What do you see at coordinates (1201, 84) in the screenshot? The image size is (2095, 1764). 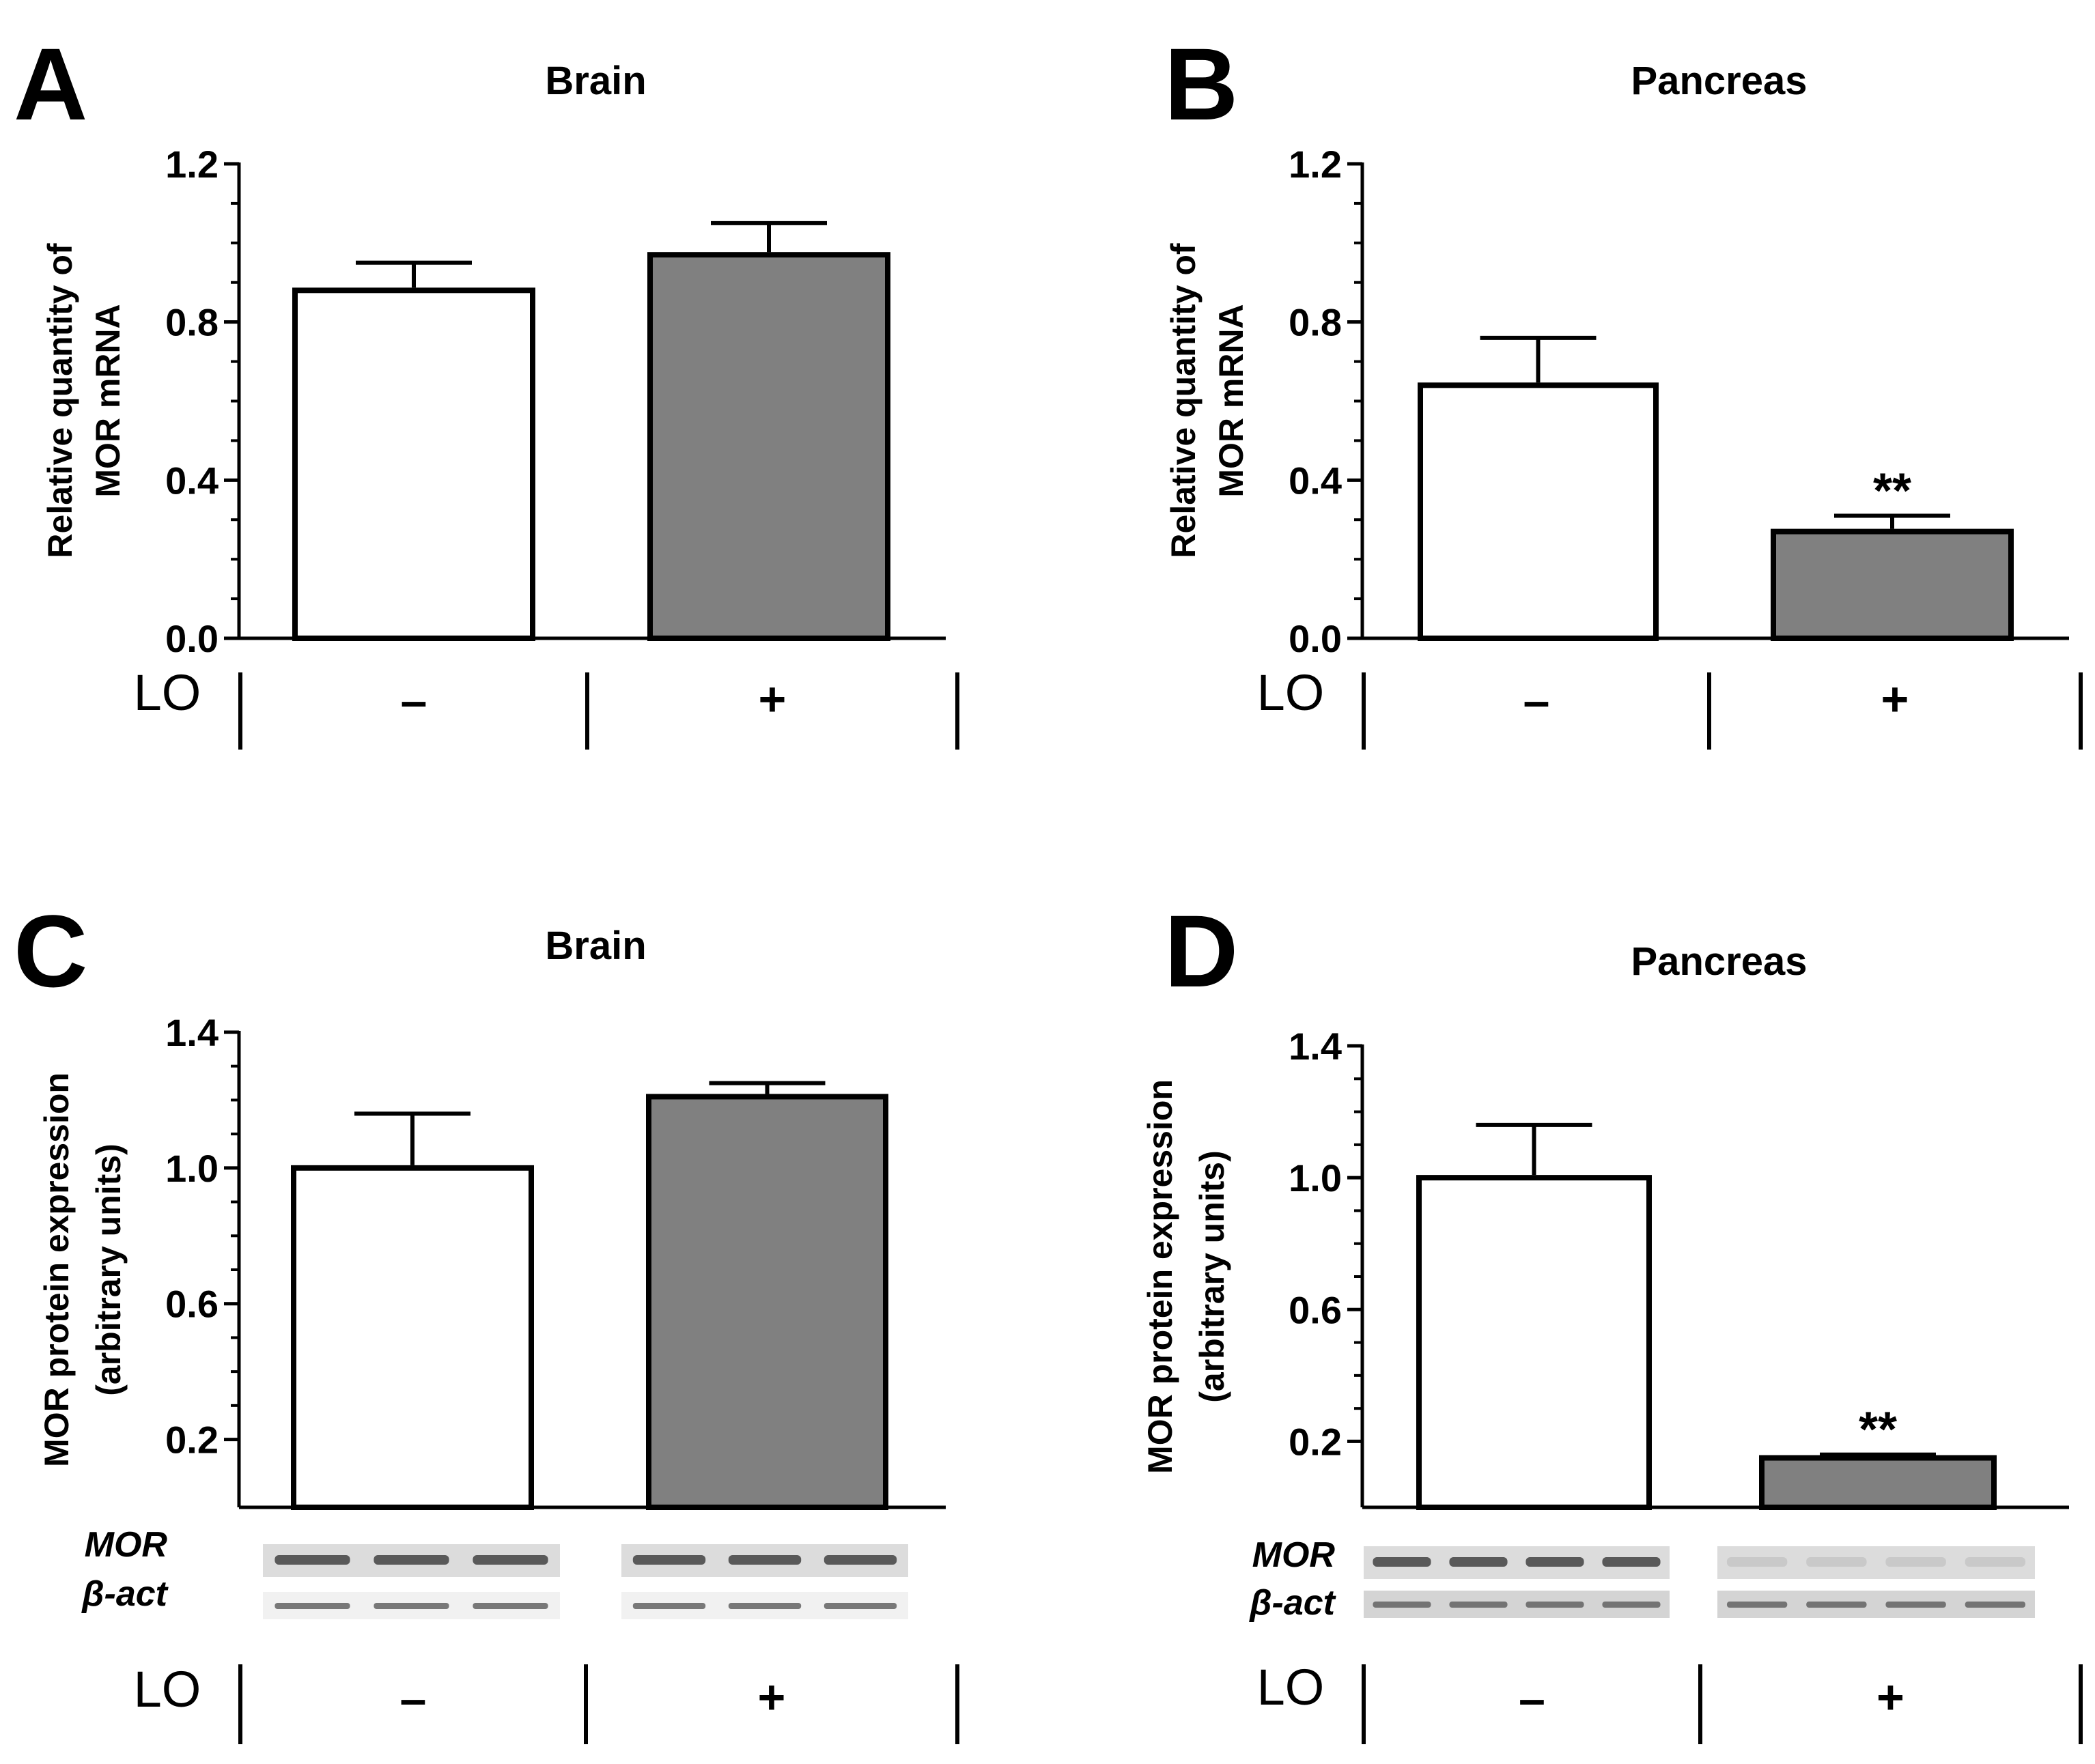 I see `panel-letter: B` at bounding box center [1201, 84].